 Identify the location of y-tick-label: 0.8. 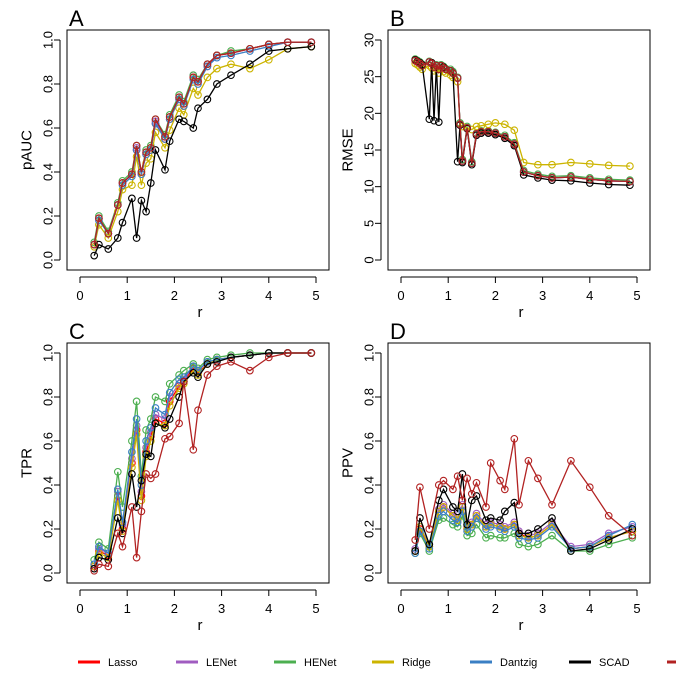
(48, 397).